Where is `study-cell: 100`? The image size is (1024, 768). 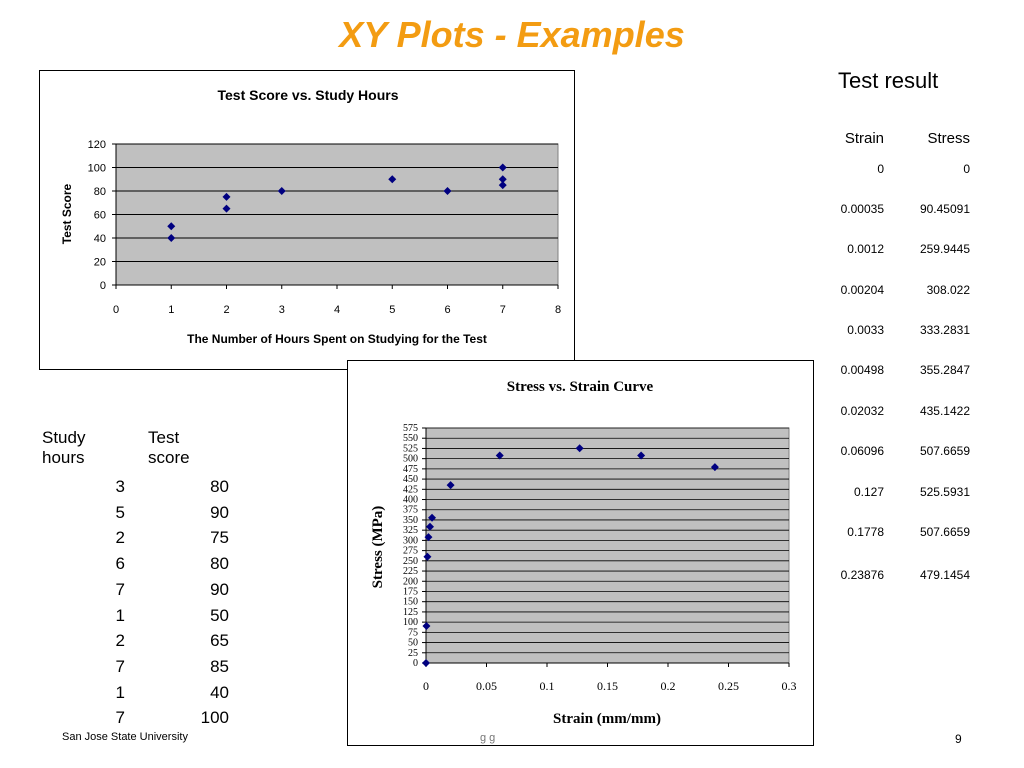 study-cell: 100 is located at coordinates (214, 718).